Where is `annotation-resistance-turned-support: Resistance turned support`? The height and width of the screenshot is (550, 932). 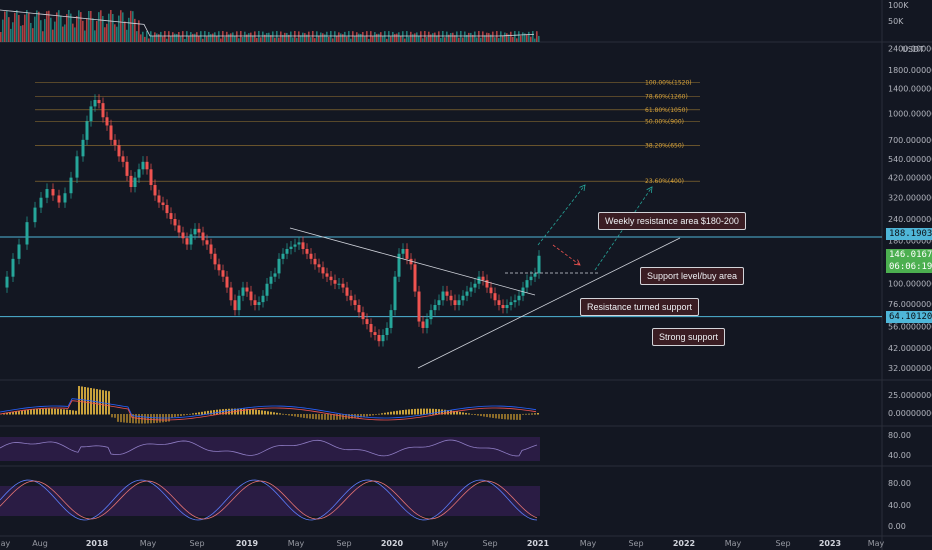 annotation-resistance-turned-support: Resistance turned support is located at coordinates (640, 307).